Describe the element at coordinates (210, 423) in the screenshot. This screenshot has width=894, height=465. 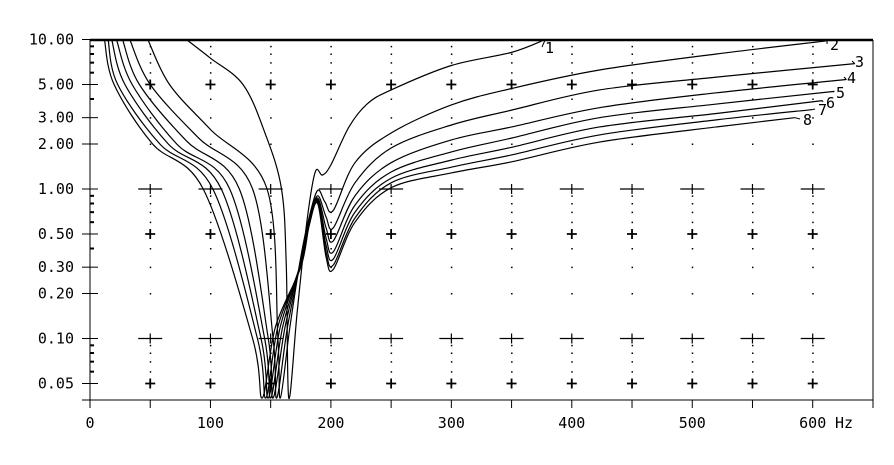
I see `x-tick-label: 100` at that location.